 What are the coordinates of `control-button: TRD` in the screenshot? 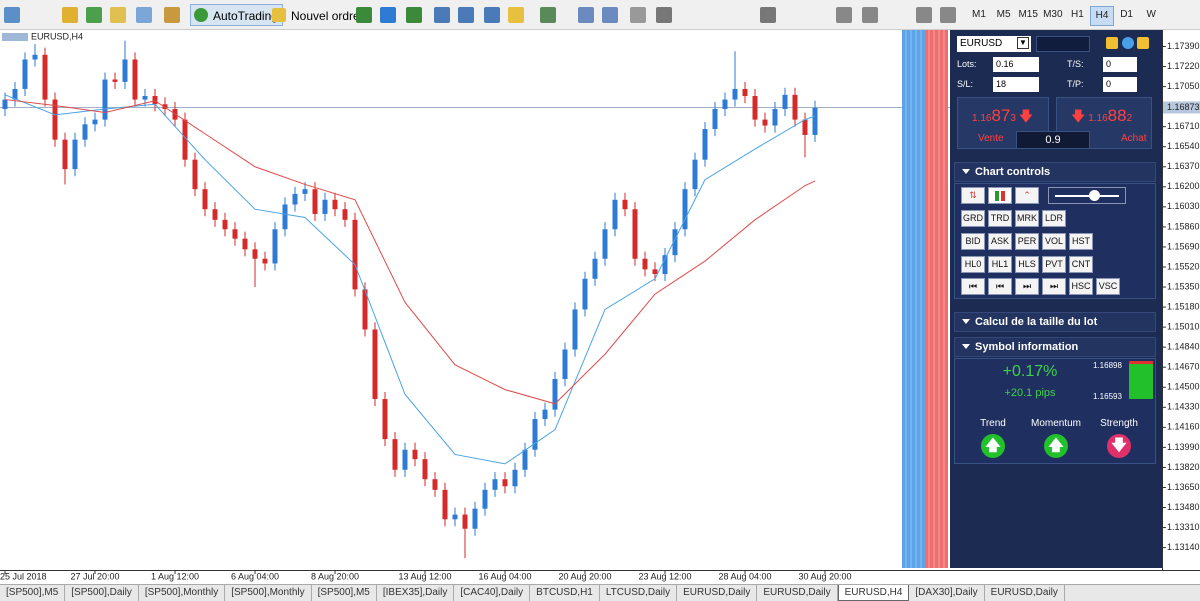 It's located at (1000, 218).